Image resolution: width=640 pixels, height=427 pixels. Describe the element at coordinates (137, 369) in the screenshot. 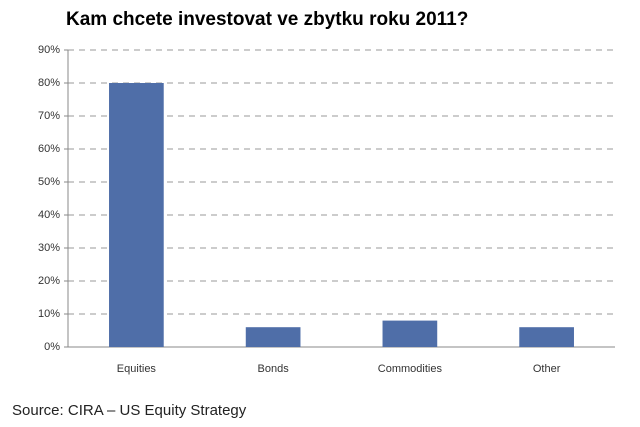

I see `x-tick-label: Equities` at that location.